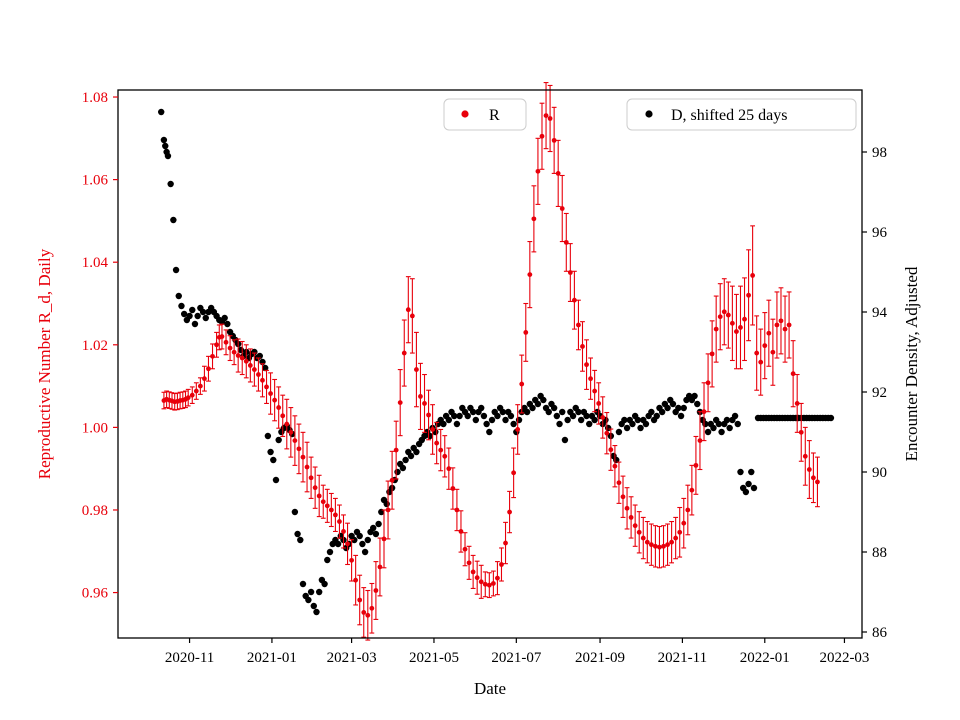  What do you see at coordinates (95, 263) in the screenshot?
I see `svg-text: 1.04` at bounding box center [95, 263].